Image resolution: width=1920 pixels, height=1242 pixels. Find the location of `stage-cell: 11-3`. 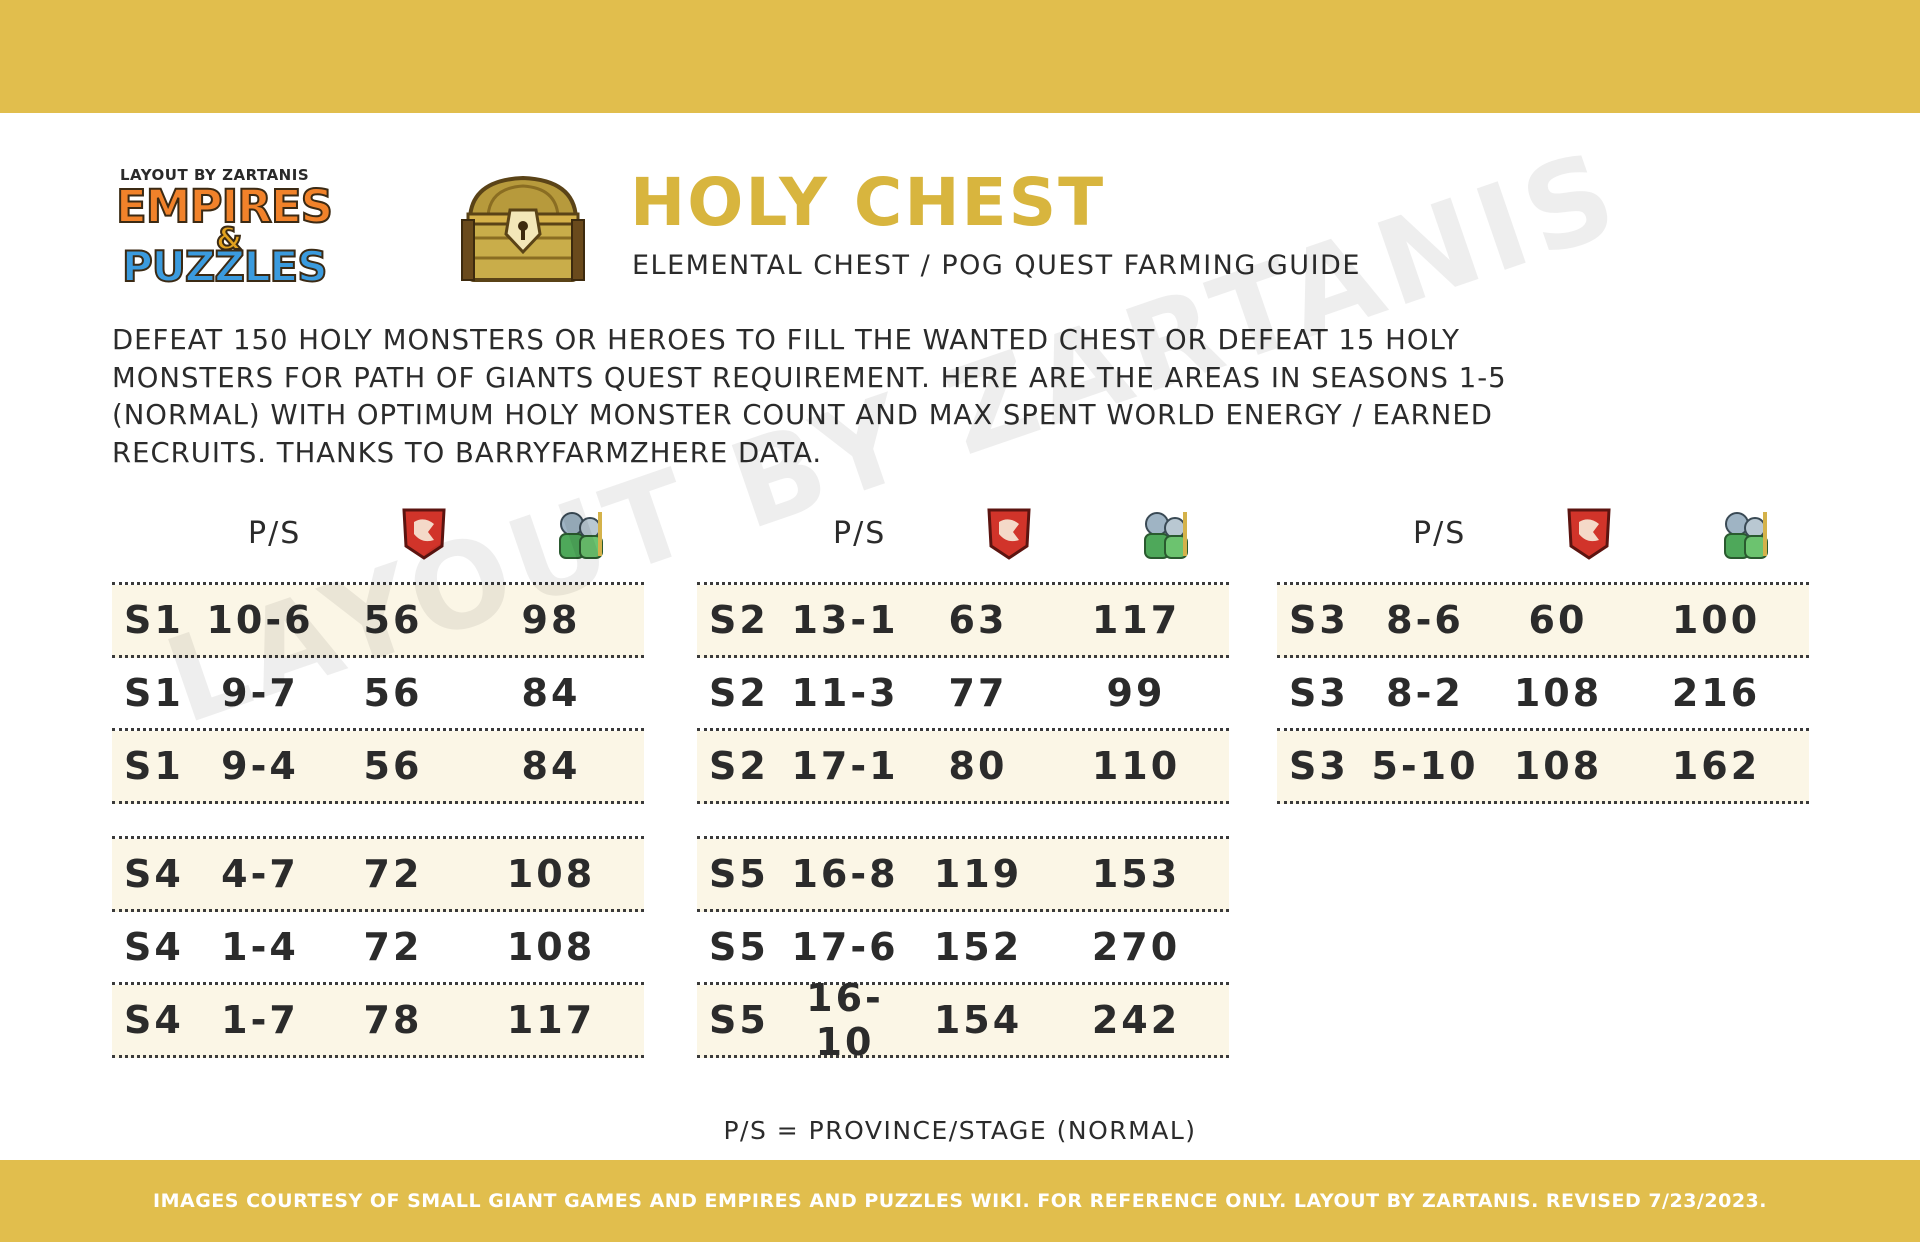

stage-cell: 11-3 is located at coordinates (845, 693).